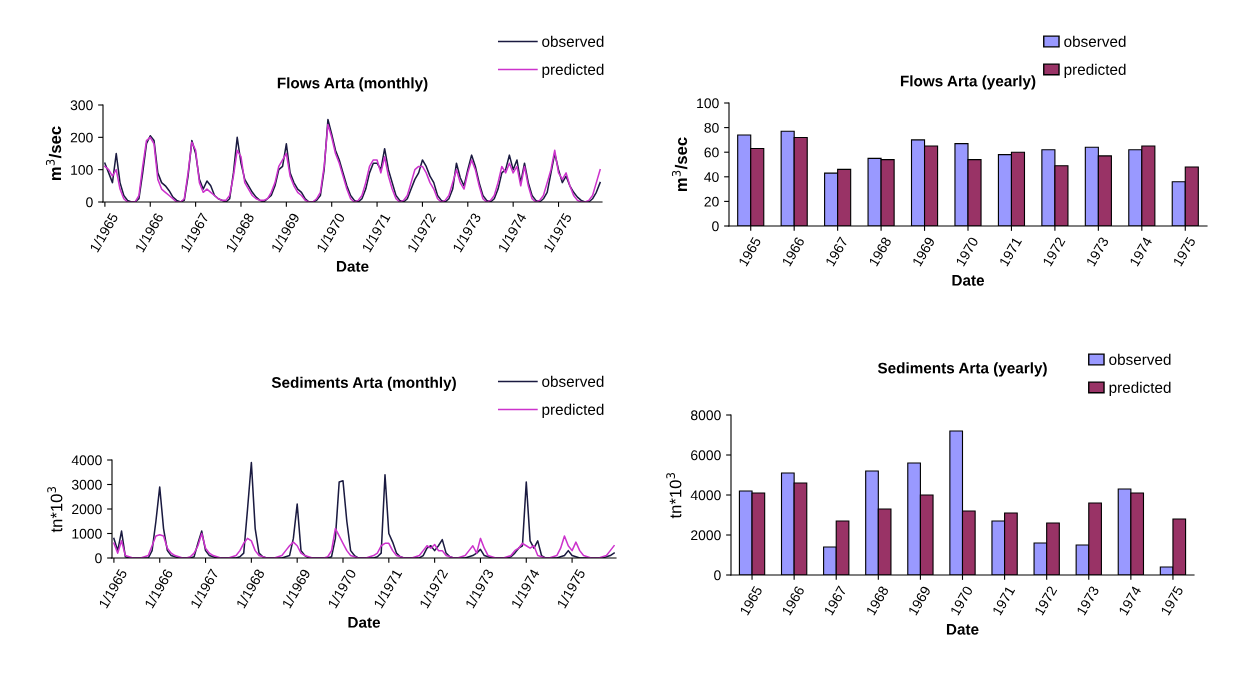 The height and width of the screenshot is (695, 1246). Describe the element at coordinates (87, 533) in the screenshot. I see `y-tick-label: 1000` at that location.